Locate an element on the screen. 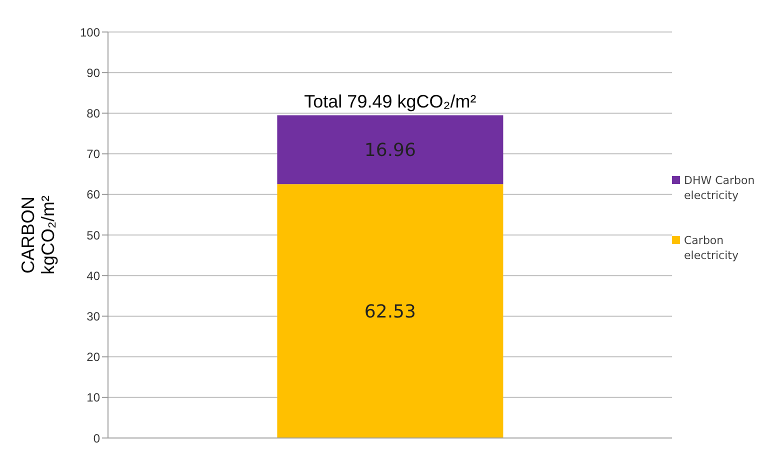 Image resolution: width=779 pixels, height=466 pixels. y-tick-label: 30 is located at coordinates (93, 316).